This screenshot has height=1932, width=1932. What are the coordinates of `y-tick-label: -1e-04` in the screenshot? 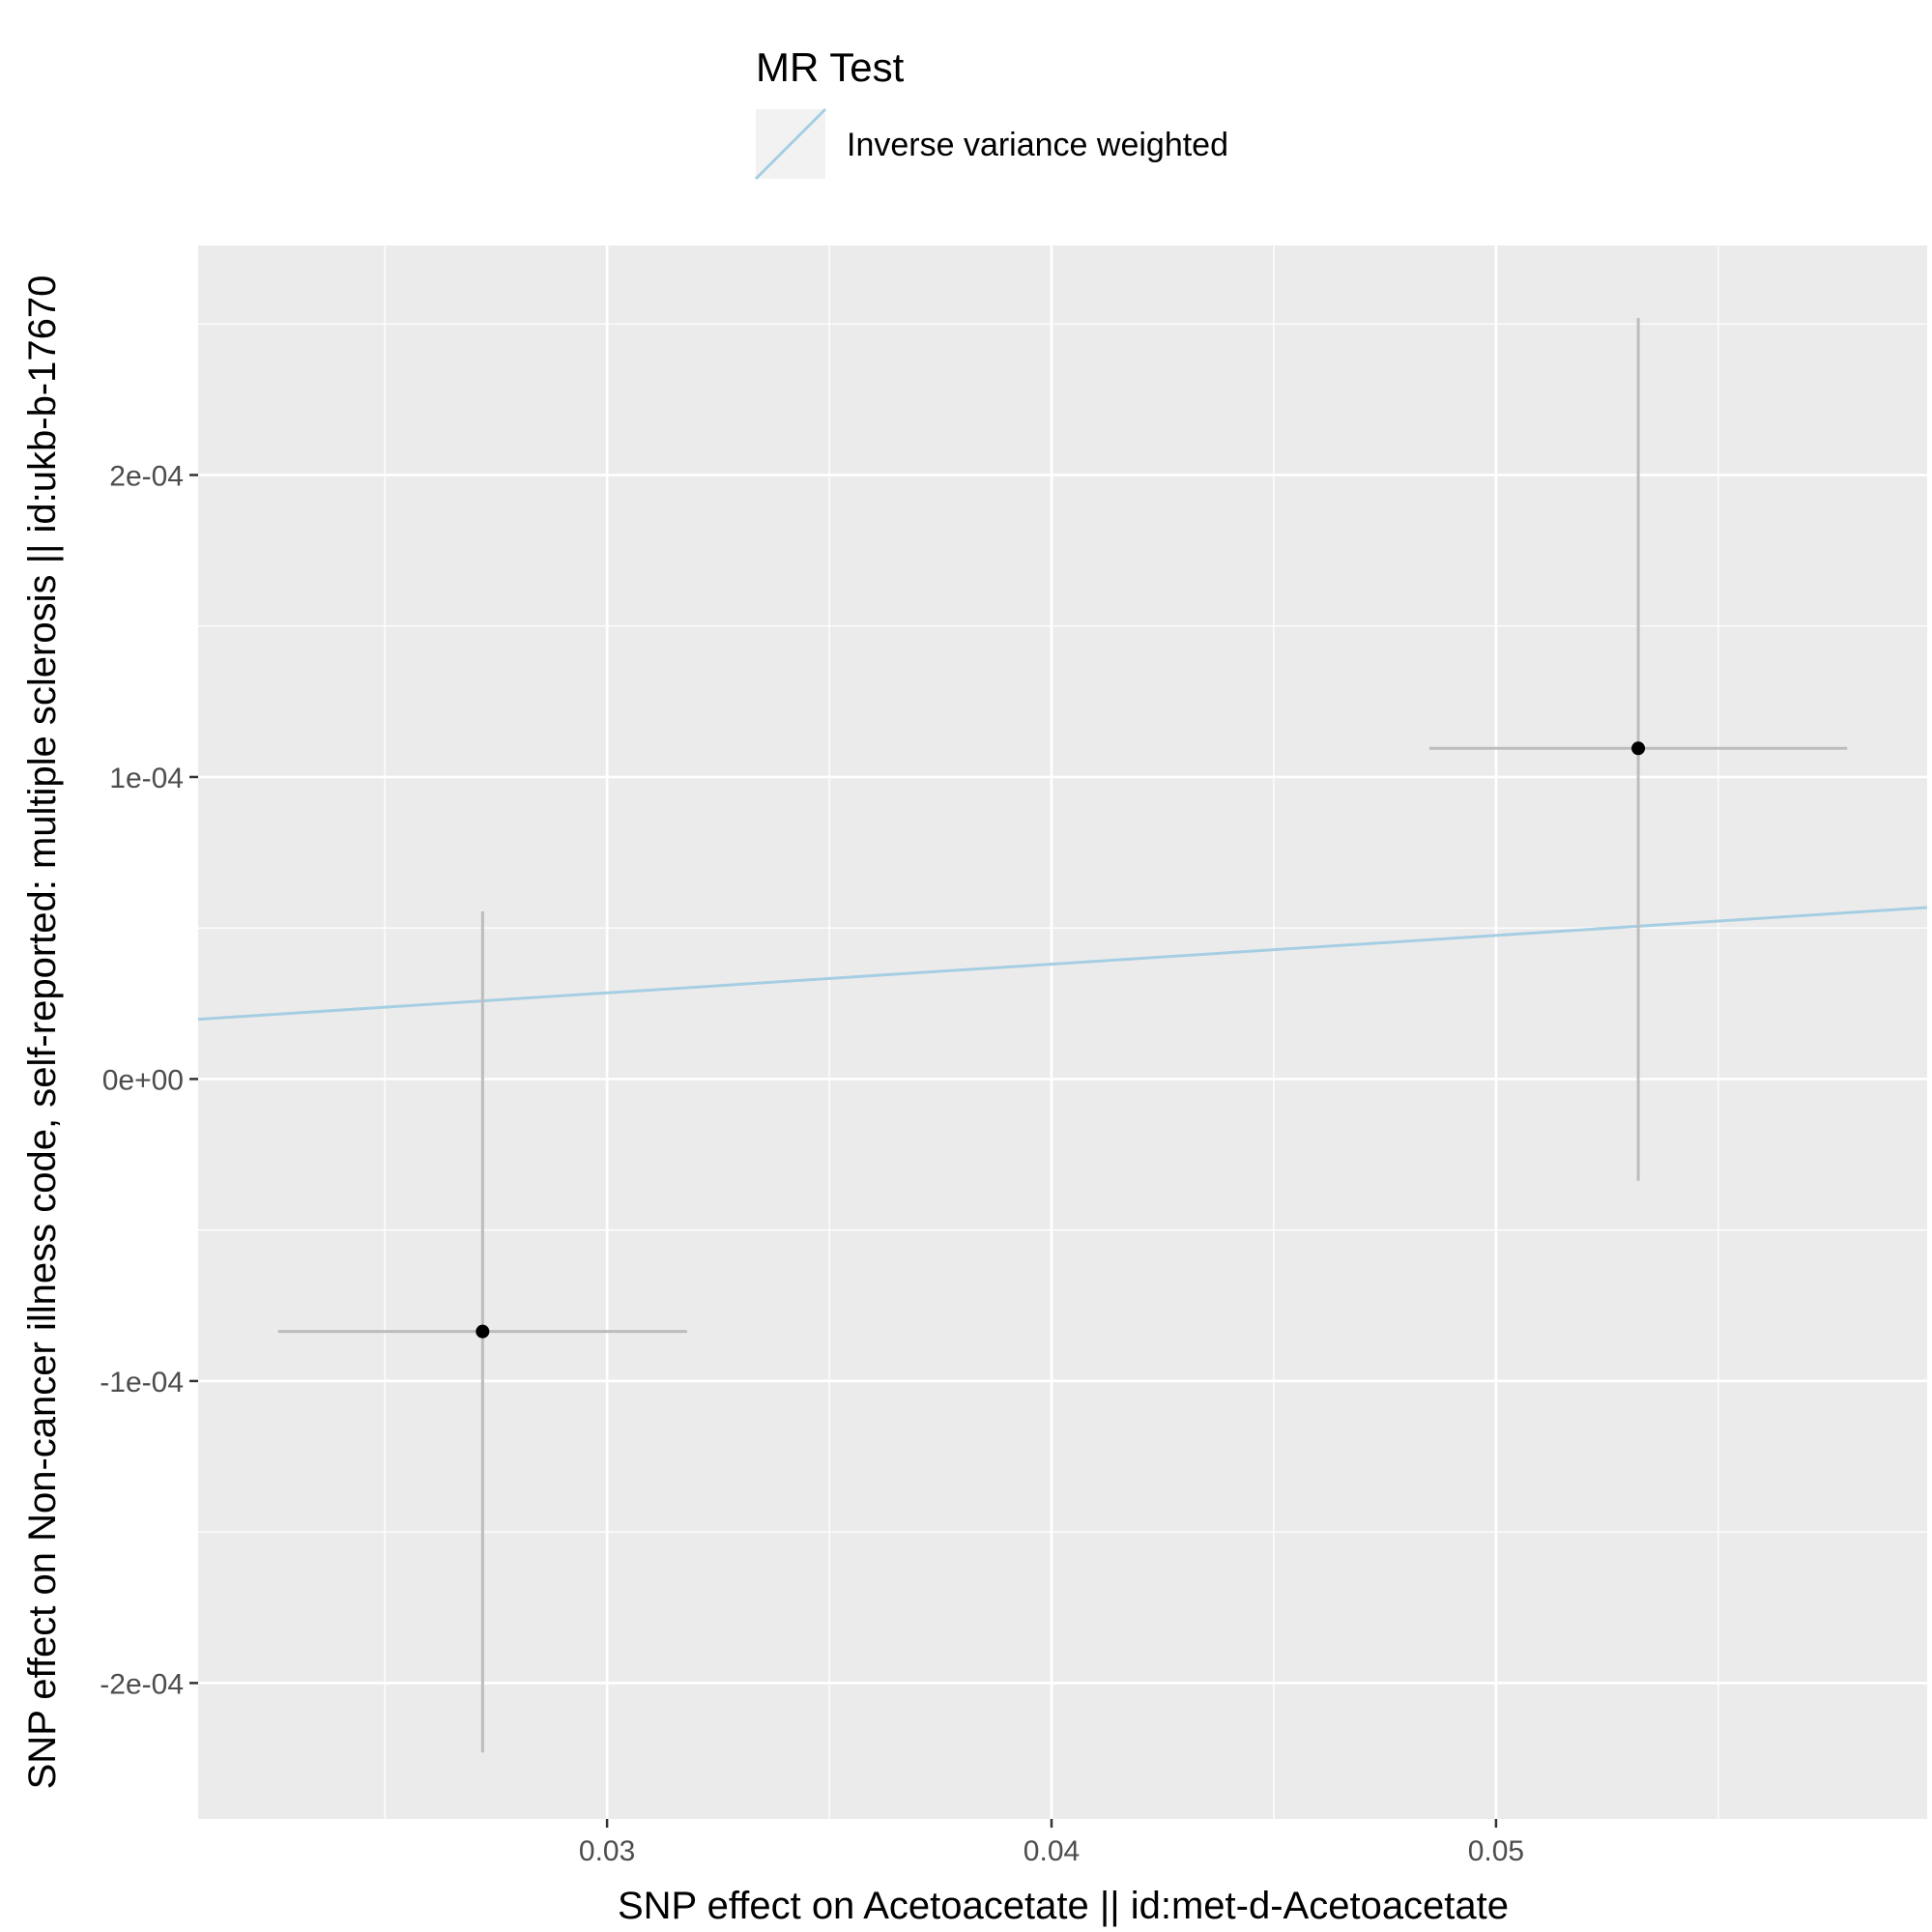 It's located at (142, 1383).